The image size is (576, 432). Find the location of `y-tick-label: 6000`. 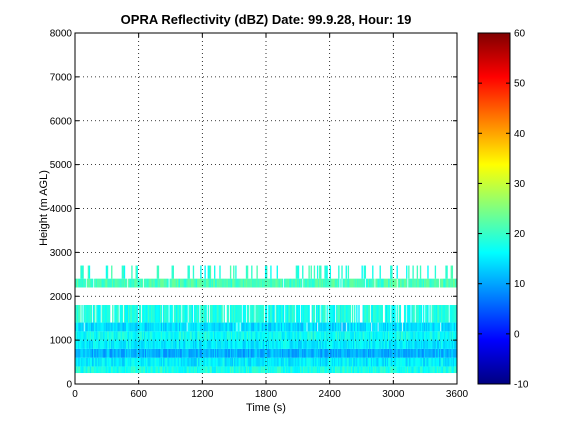

y-tick-label: 6000 is located at coordinates (61, 121).